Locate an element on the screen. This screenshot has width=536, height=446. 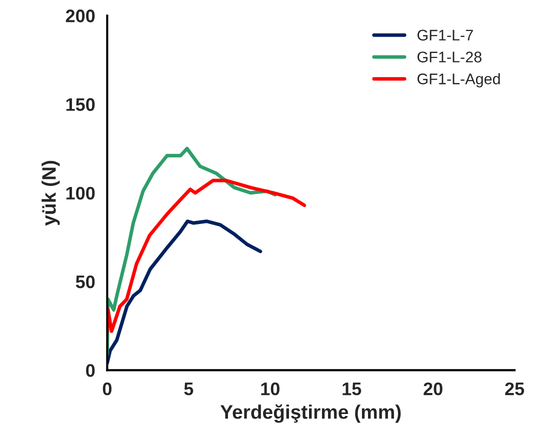
y-tick-label: 100 is located at coordinates (80, 193).